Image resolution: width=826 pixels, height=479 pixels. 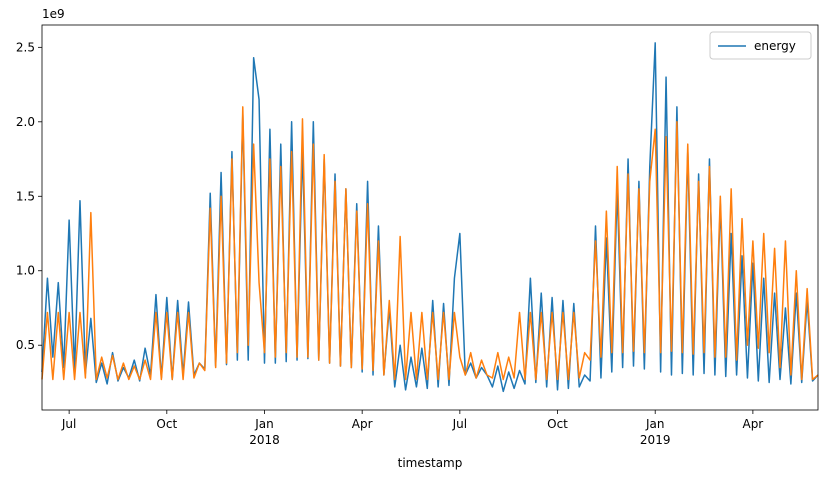 I want to click on y-tick-label: 1.0, so click(x=25, y=271).